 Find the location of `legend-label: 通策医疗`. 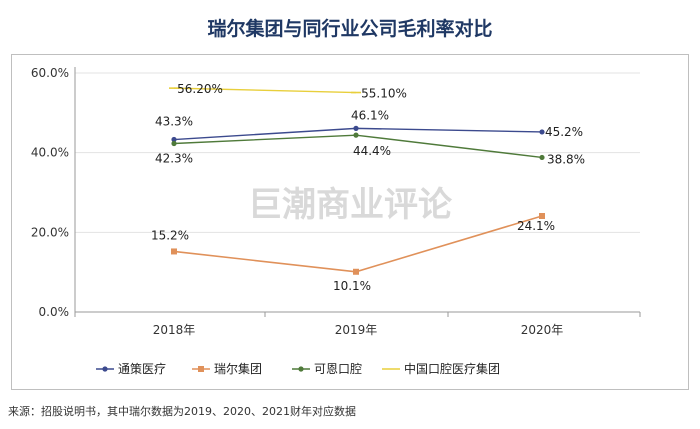

legend-label: 通策医疗 is located at coordinates (142, 369).